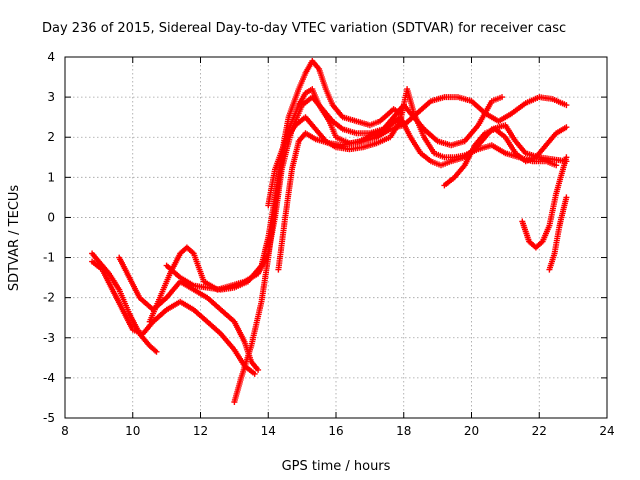 The height and width of the screenshot is (480, 640). Describe the element at coordinates (49, 258) in the screenshot. I see `y-tick-label: -1` at that location.